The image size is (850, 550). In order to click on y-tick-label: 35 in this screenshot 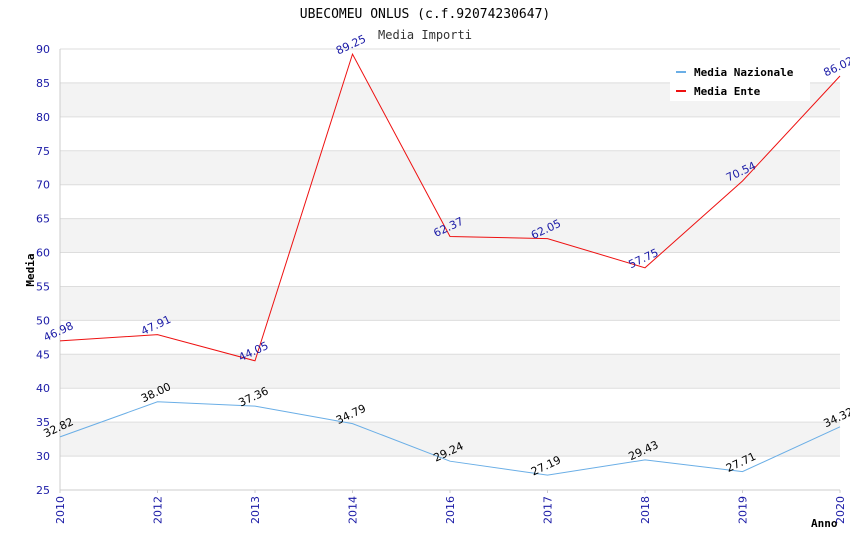, I will do `click(43, 422)`.